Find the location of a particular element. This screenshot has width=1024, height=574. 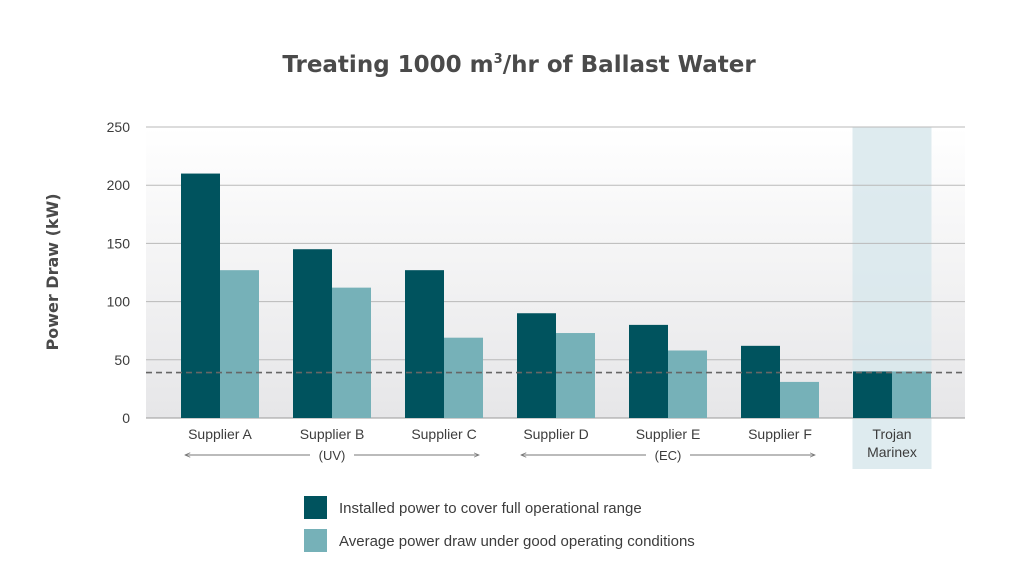

y-axis-label: Power Draw (kW) is located at coordinates (52, 271).